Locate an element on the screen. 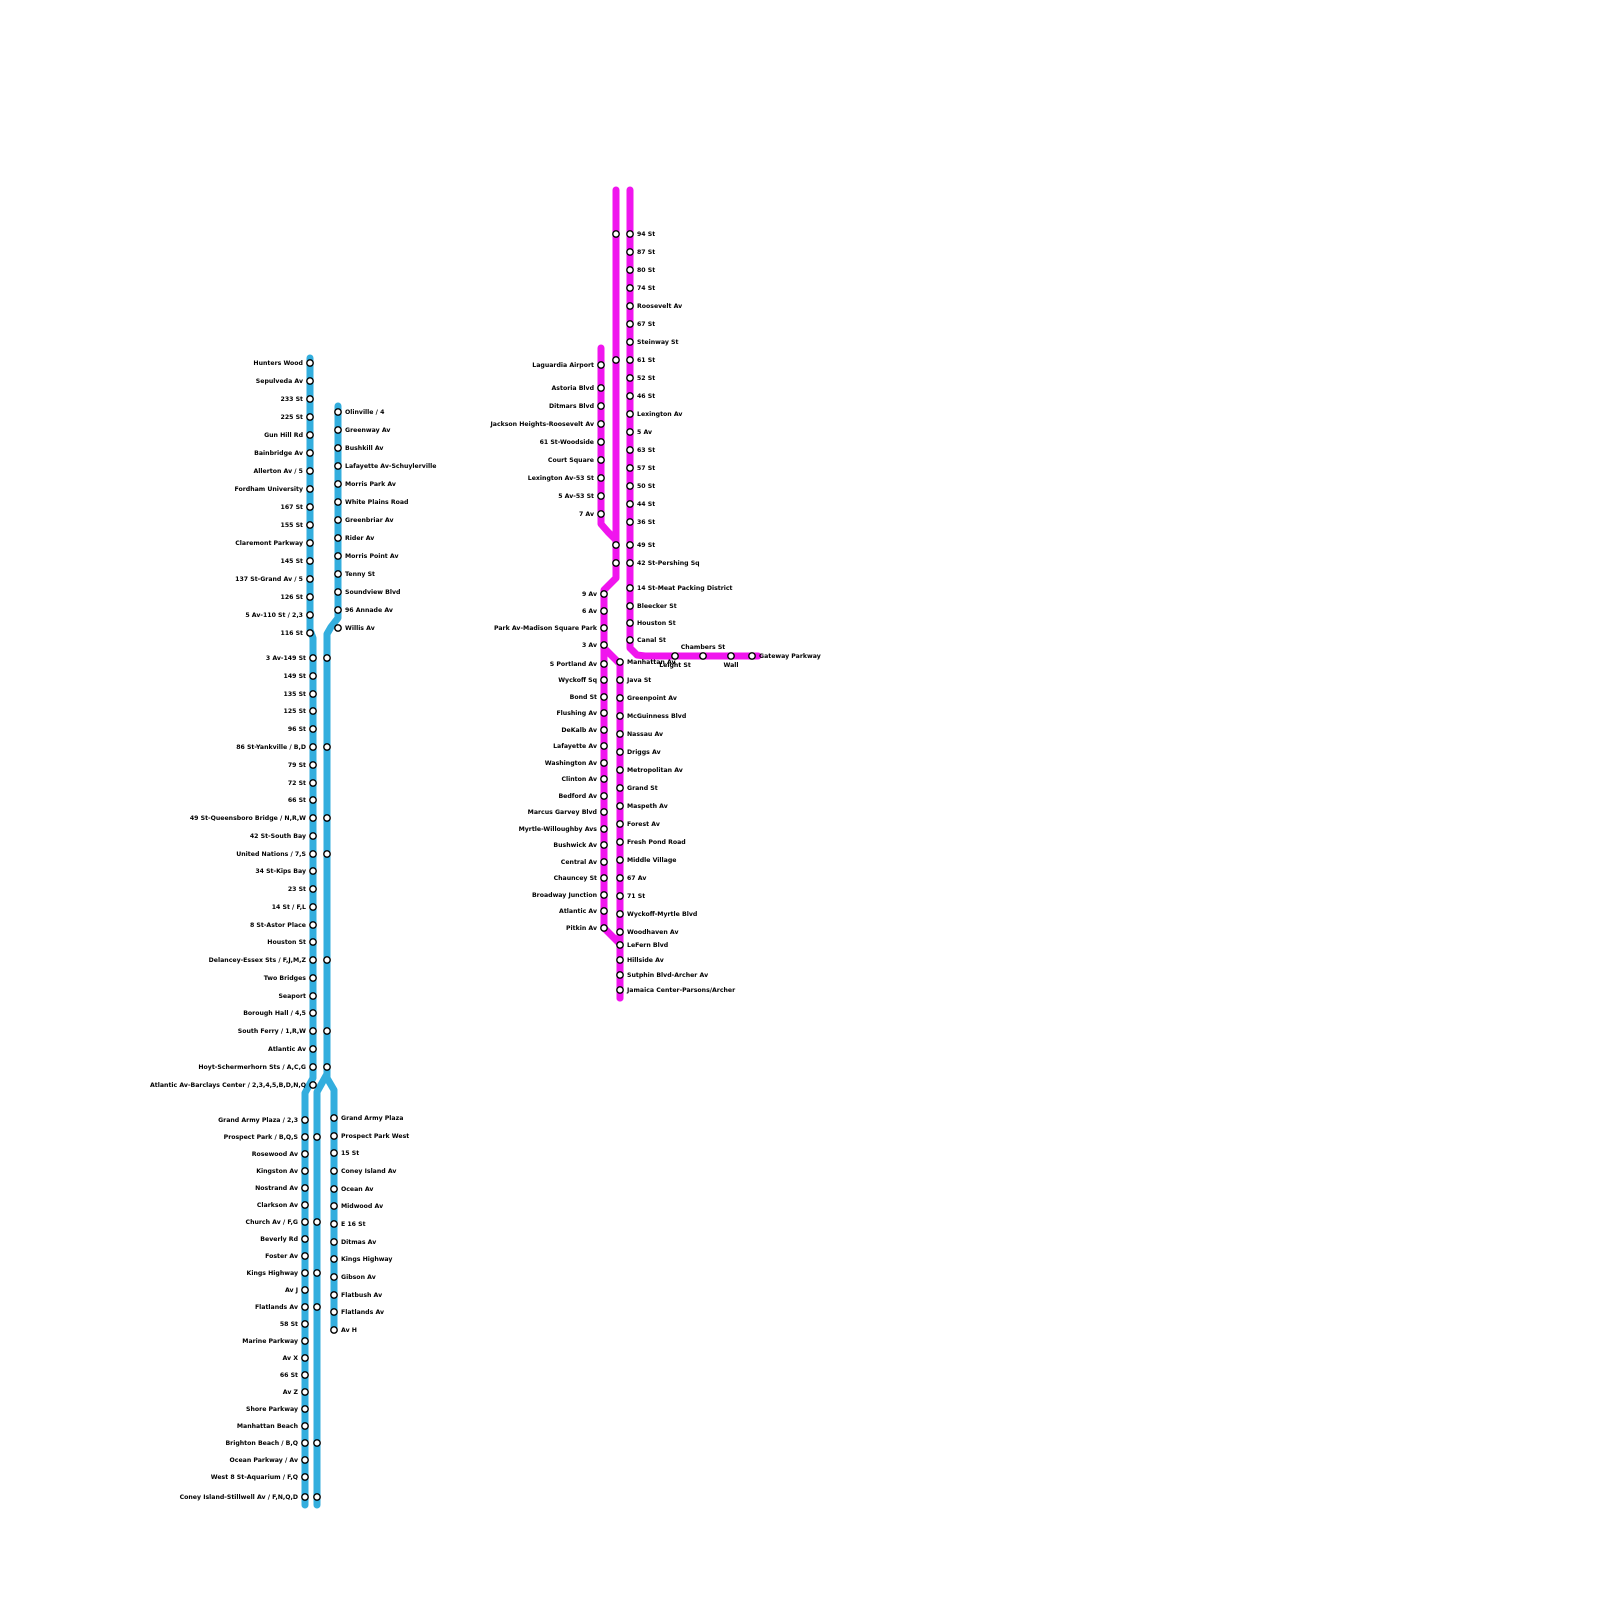 The image size is (1600, 1600). station-label: Astoria Blvd is located at coordinates (573, 388).